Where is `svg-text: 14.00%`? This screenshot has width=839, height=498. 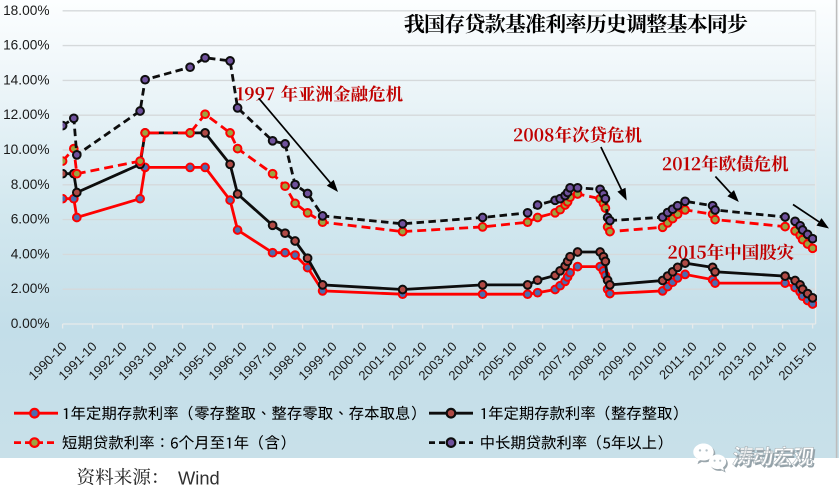 svg-text: 14.00% is located at coordinates (26, 79).